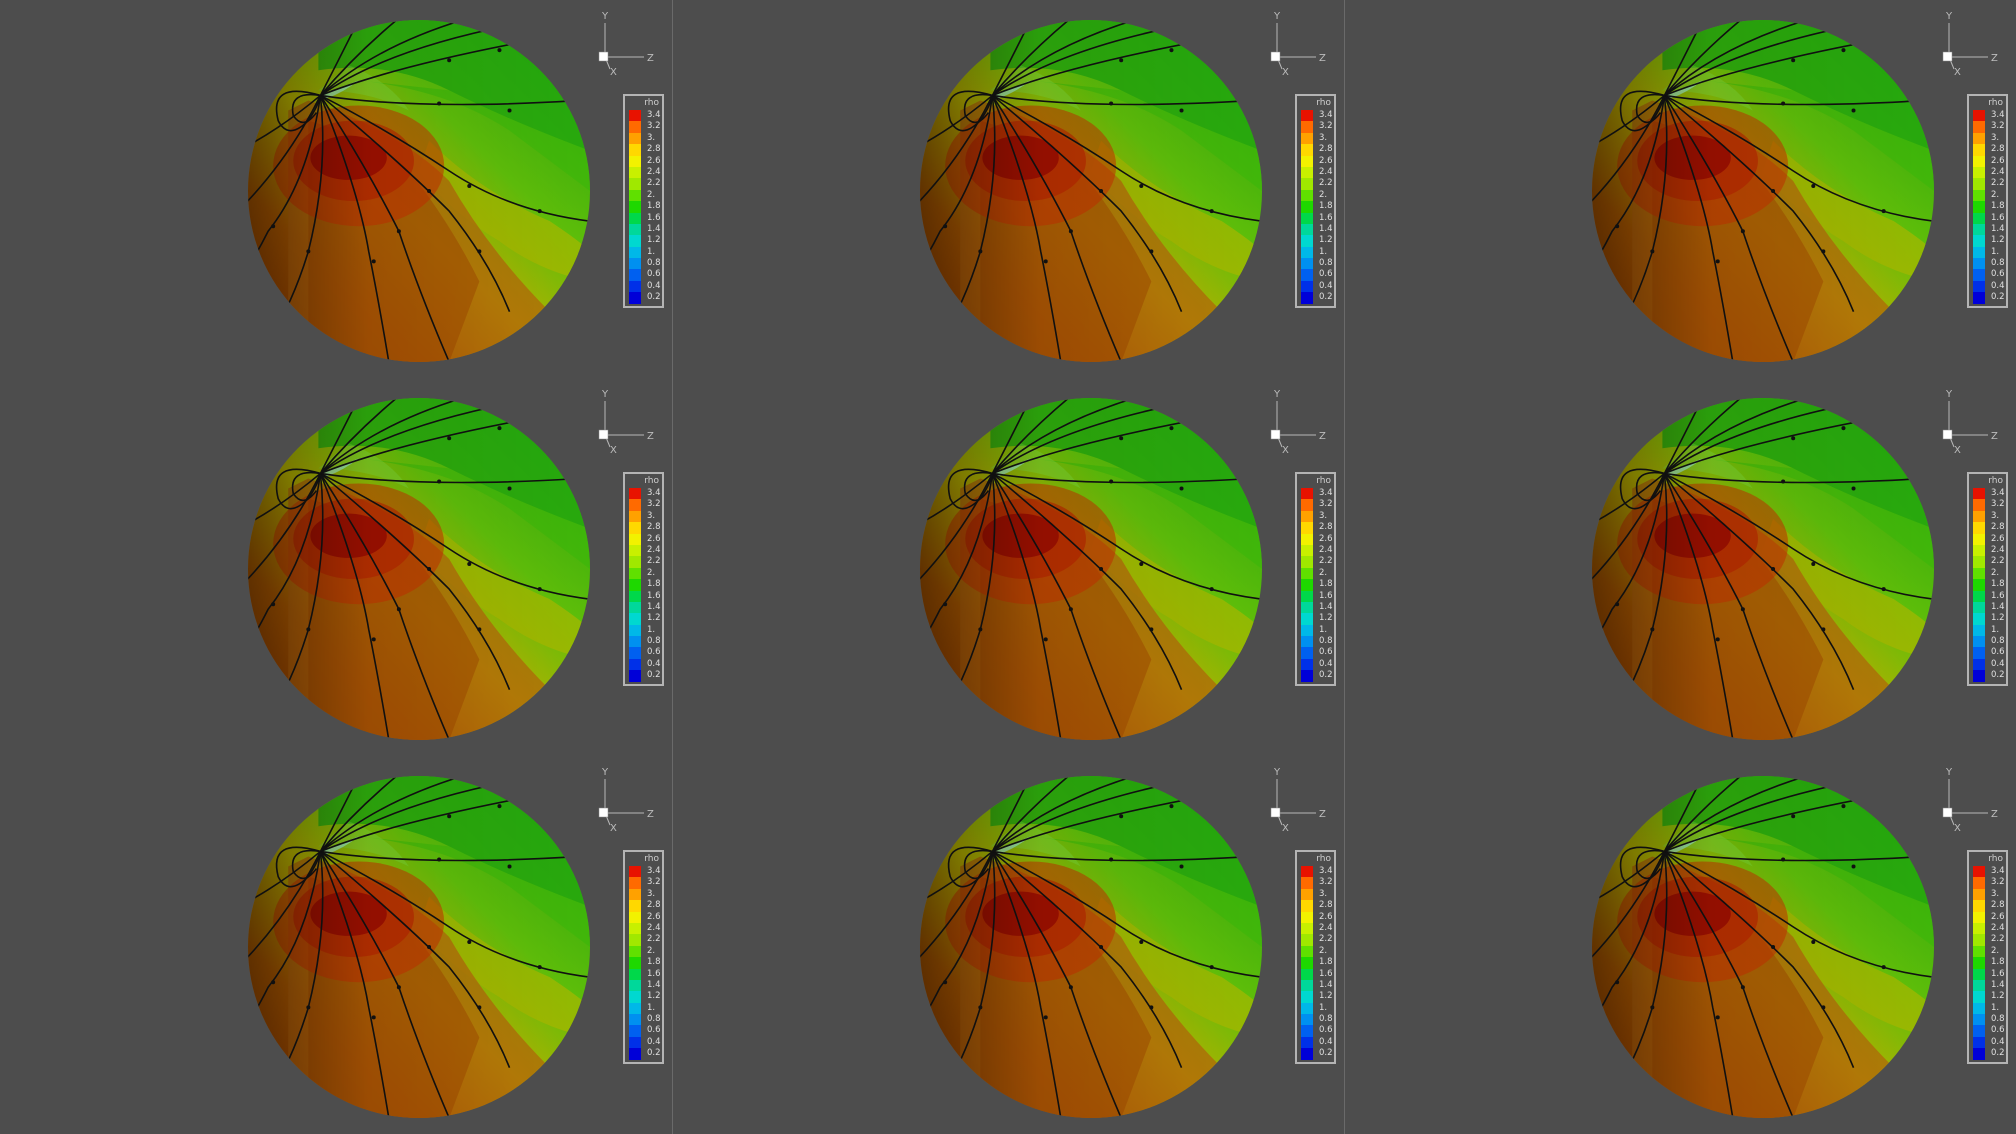  I want to click on legend-title: rho, so click(651, 481).